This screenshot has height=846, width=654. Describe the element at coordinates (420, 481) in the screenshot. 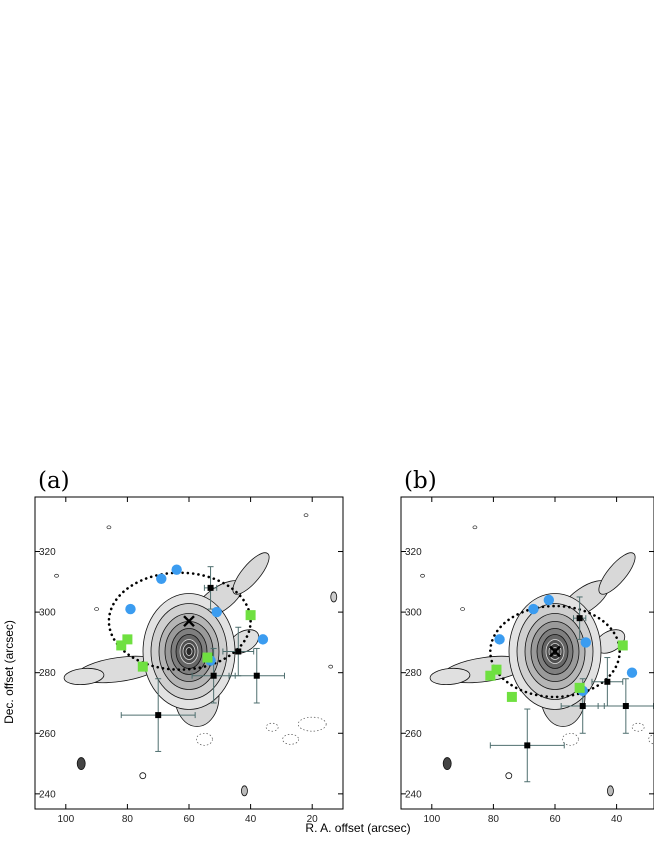

I see `panel-label-b: (b)` at that location.